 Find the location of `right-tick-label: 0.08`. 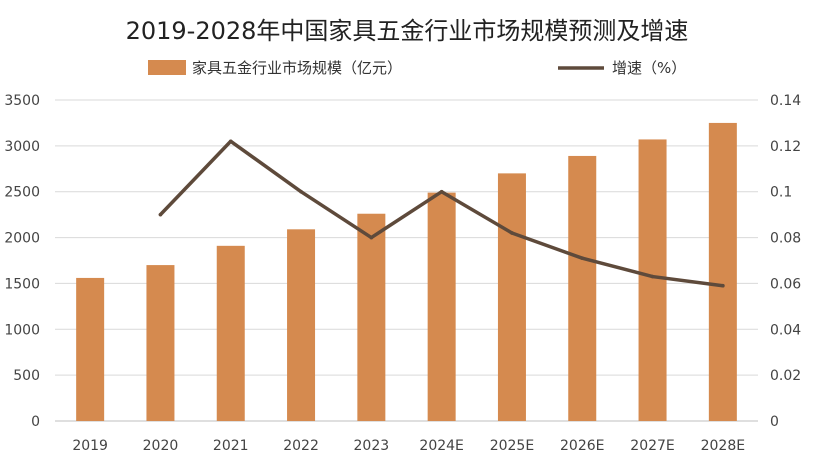

right-tick-label: 0.08 is located at coordinates (785, 239).